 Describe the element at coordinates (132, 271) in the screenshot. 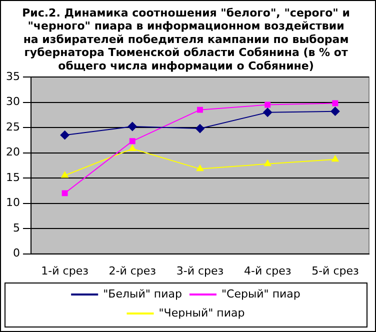

I see `x-tick-label: 2-й срез` at that location.